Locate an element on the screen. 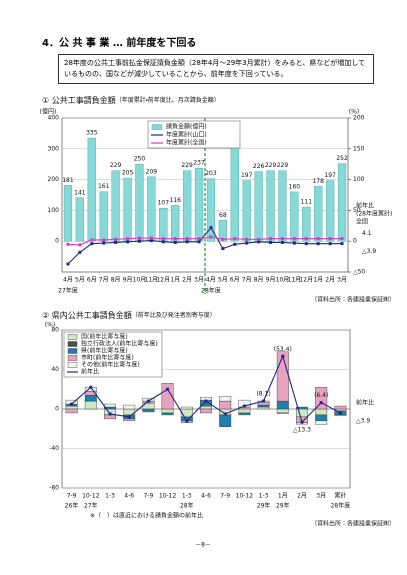 The height and width of the screenshot is (575, 407). line-value-label: (53.4) is located at coordinates (283, 349).